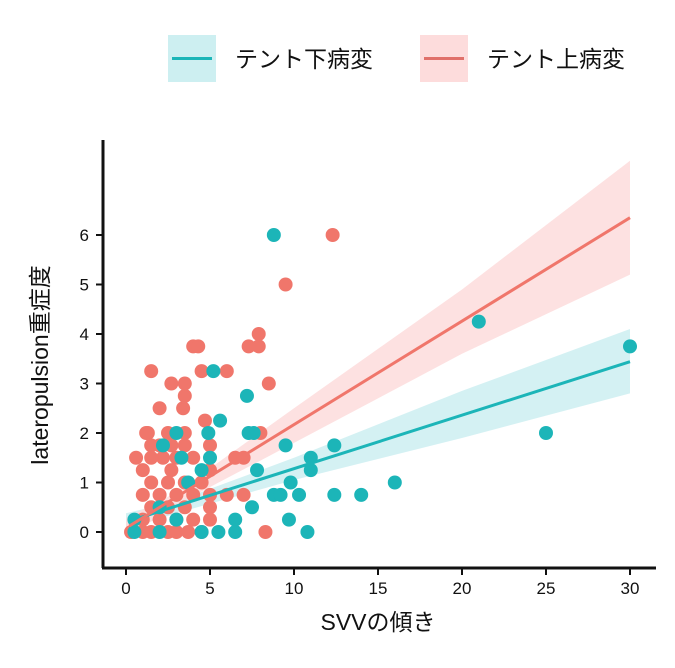  What do you see at coordinates (84, 532) in the screenshot?
I see `y-tick-label: 0` at bounding box center [84, 532].